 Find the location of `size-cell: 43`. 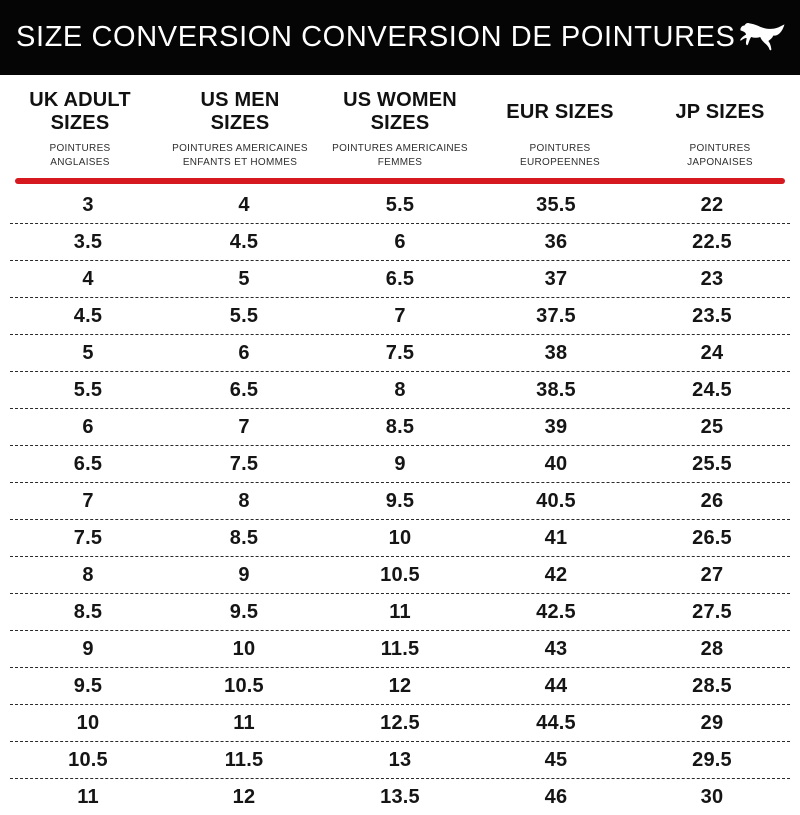

size-cell: 43 is located at coordinates (556, 648).